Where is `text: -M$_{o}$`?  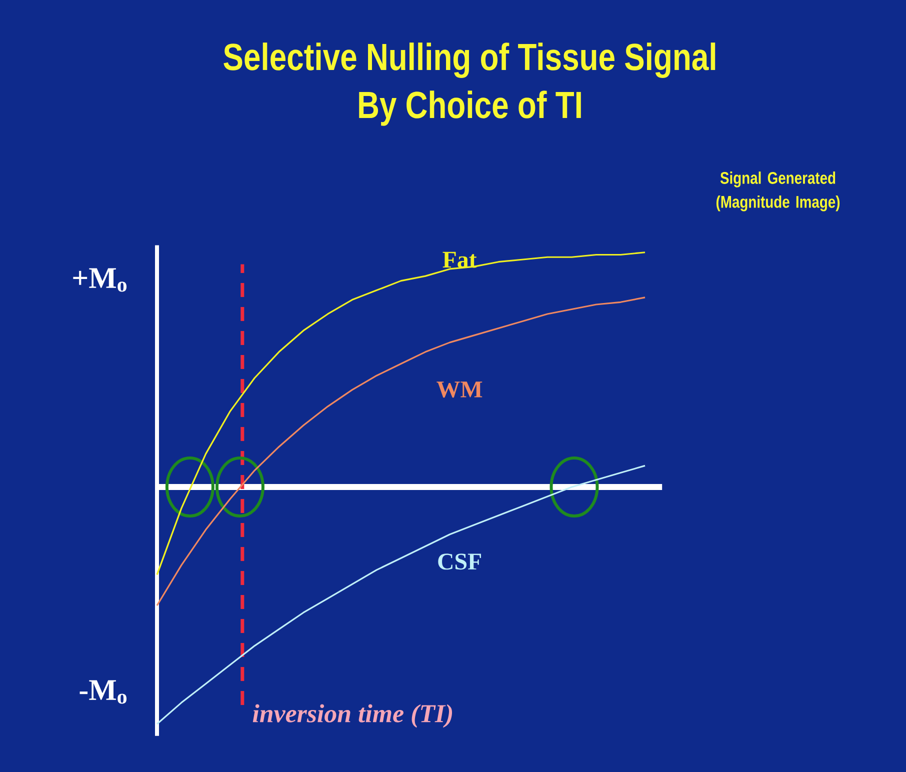 text: -M$_{o}$ is located at coordinates (103, 692).